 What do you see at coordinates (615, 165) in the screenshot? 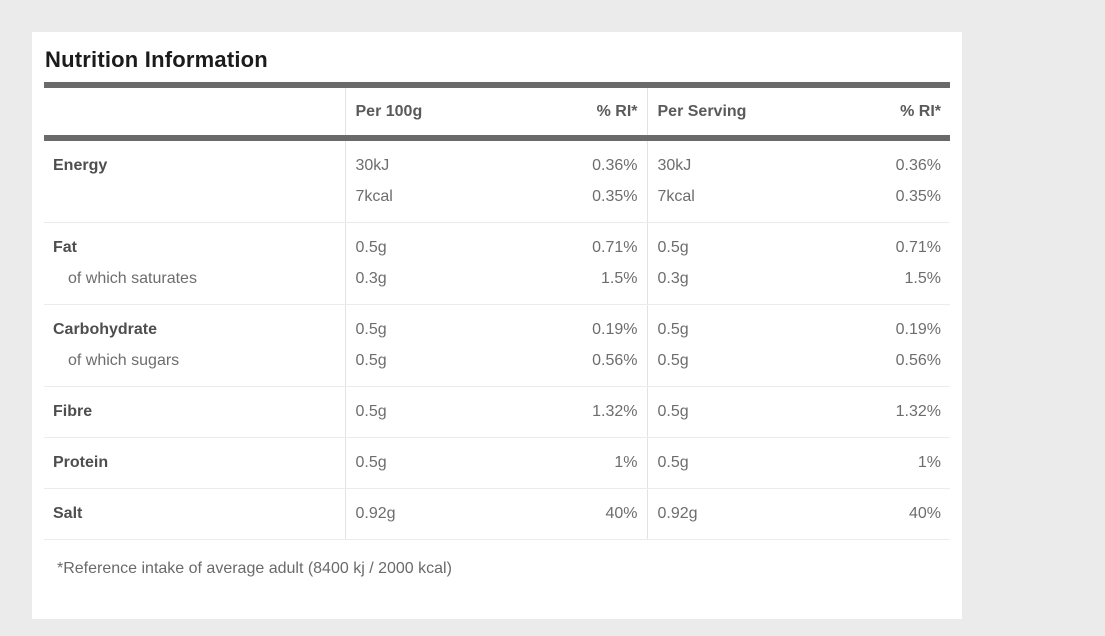
I see `ri-per-100g: 0.36%` at bounding box center [615, 165].